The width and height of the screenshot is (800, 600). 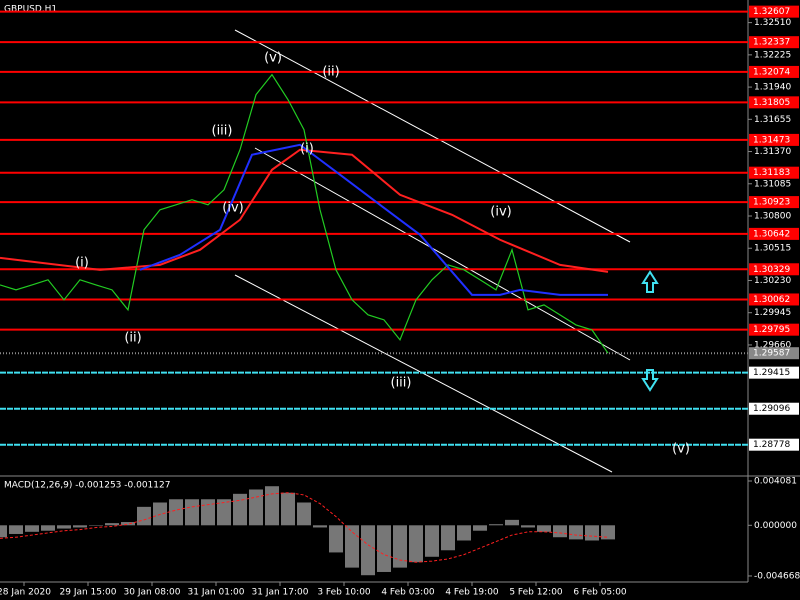 I want to click on y-tick-label: 1.29660, so click(x=772, y=345).